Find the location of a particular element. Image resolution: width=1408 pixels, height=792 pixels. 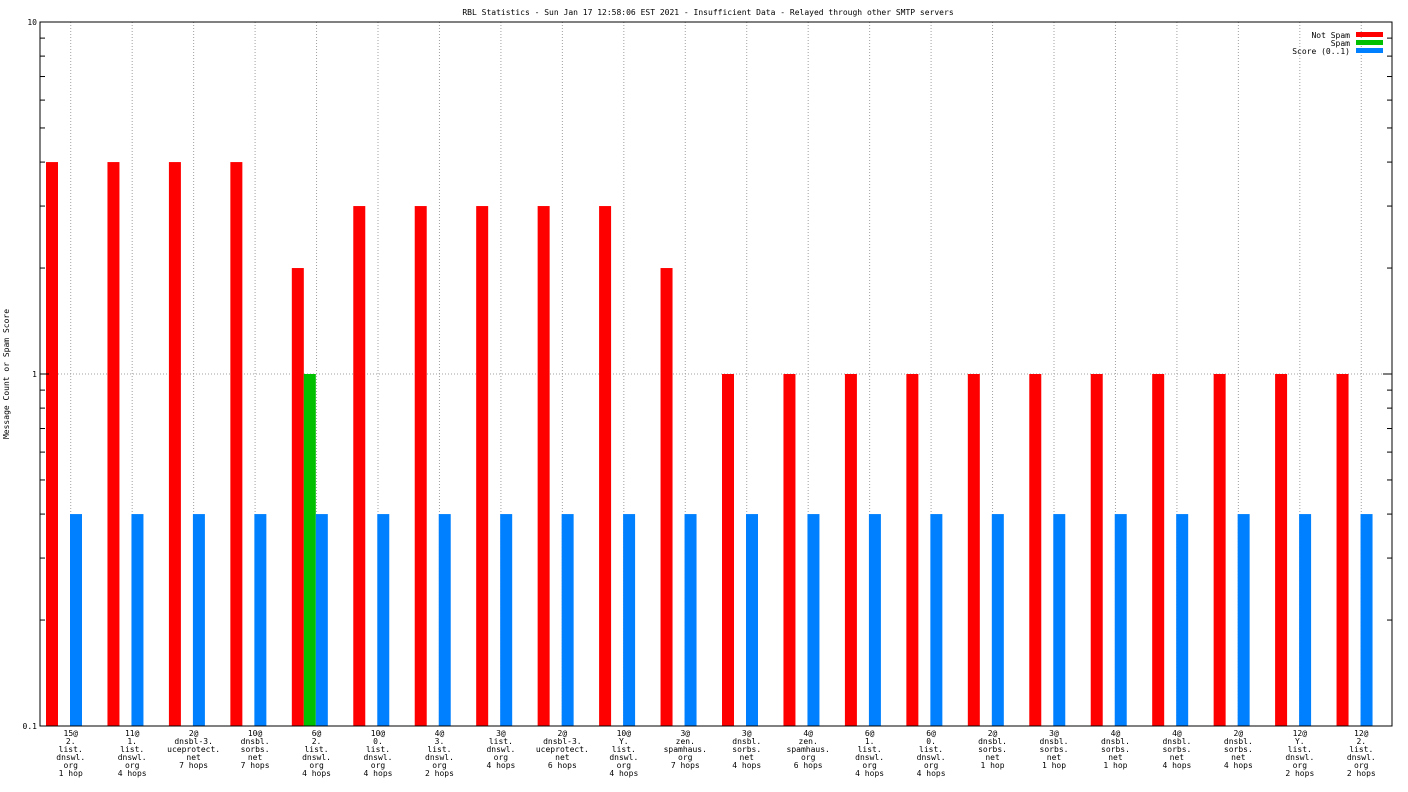

bar-spam is located at coordinates (309, 550).